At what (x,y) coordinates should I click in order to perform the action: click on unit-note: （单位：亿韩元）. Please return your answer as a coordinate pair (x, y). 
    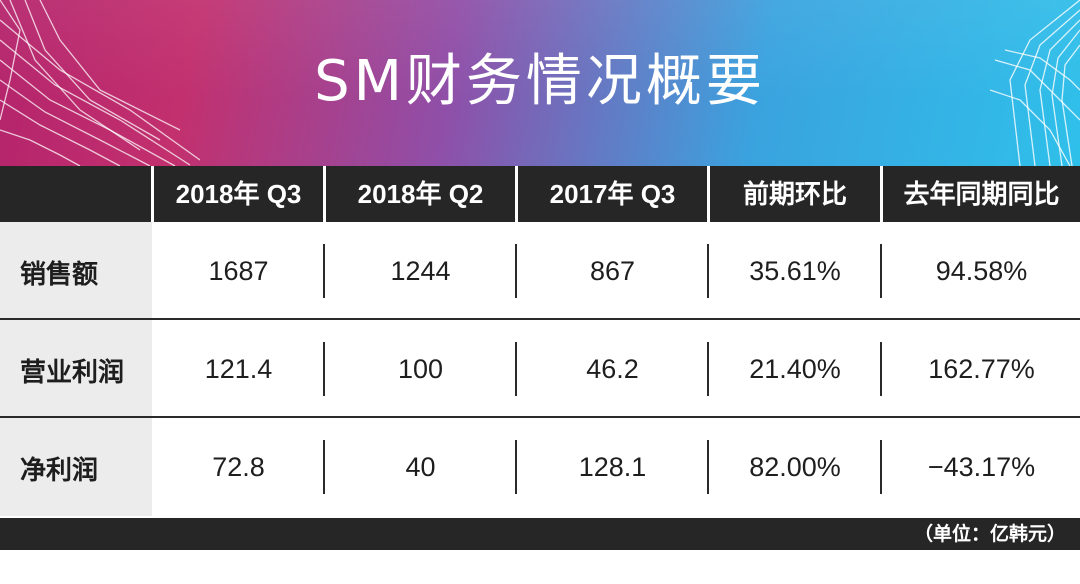
    Looking at the image, I should click on (989, 534).